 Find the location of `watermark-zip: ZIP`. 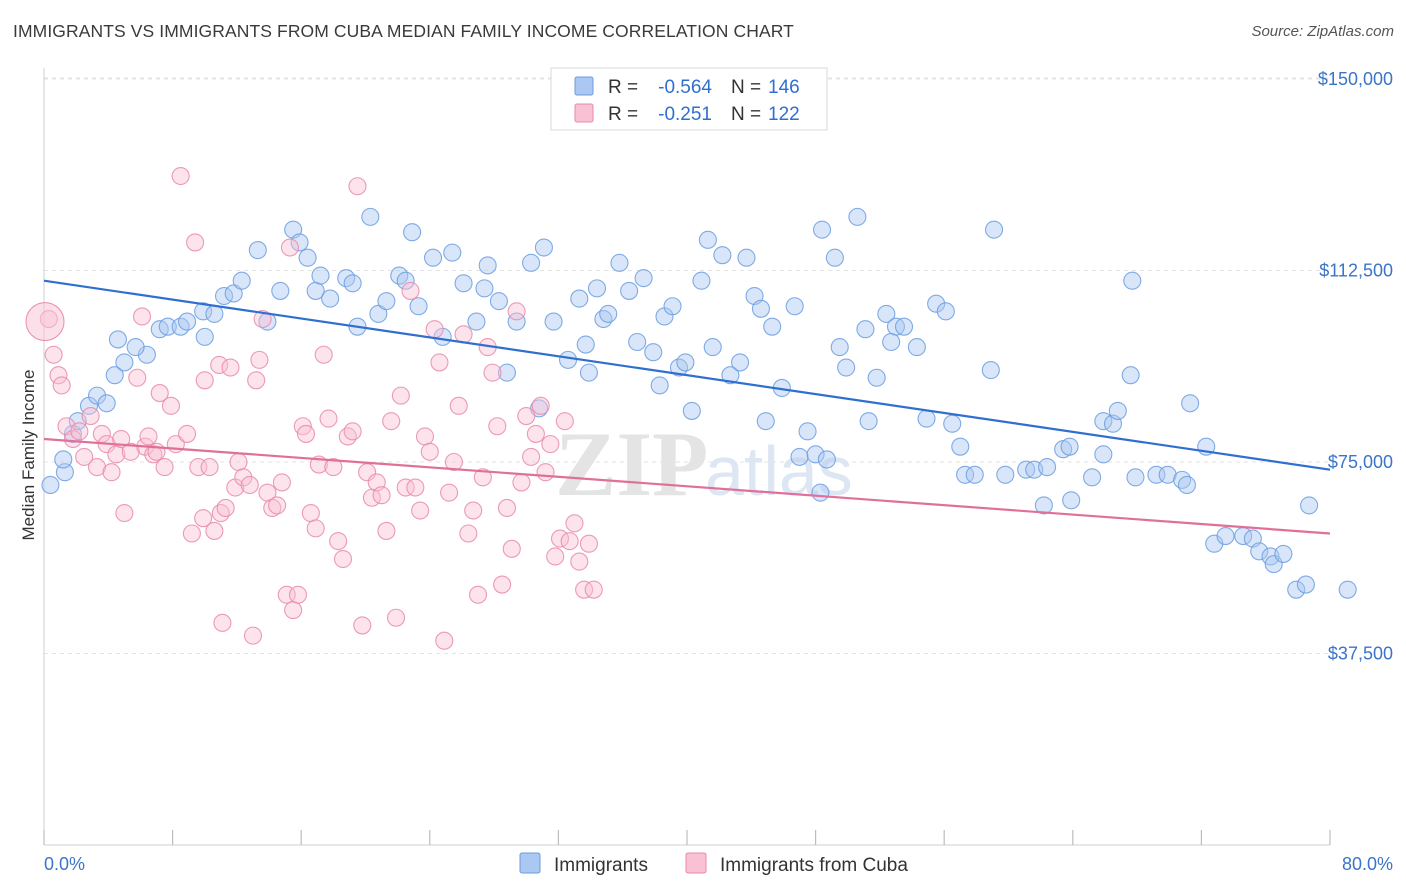

watermark-zip: ZIP is located at coordinates (631, 464).